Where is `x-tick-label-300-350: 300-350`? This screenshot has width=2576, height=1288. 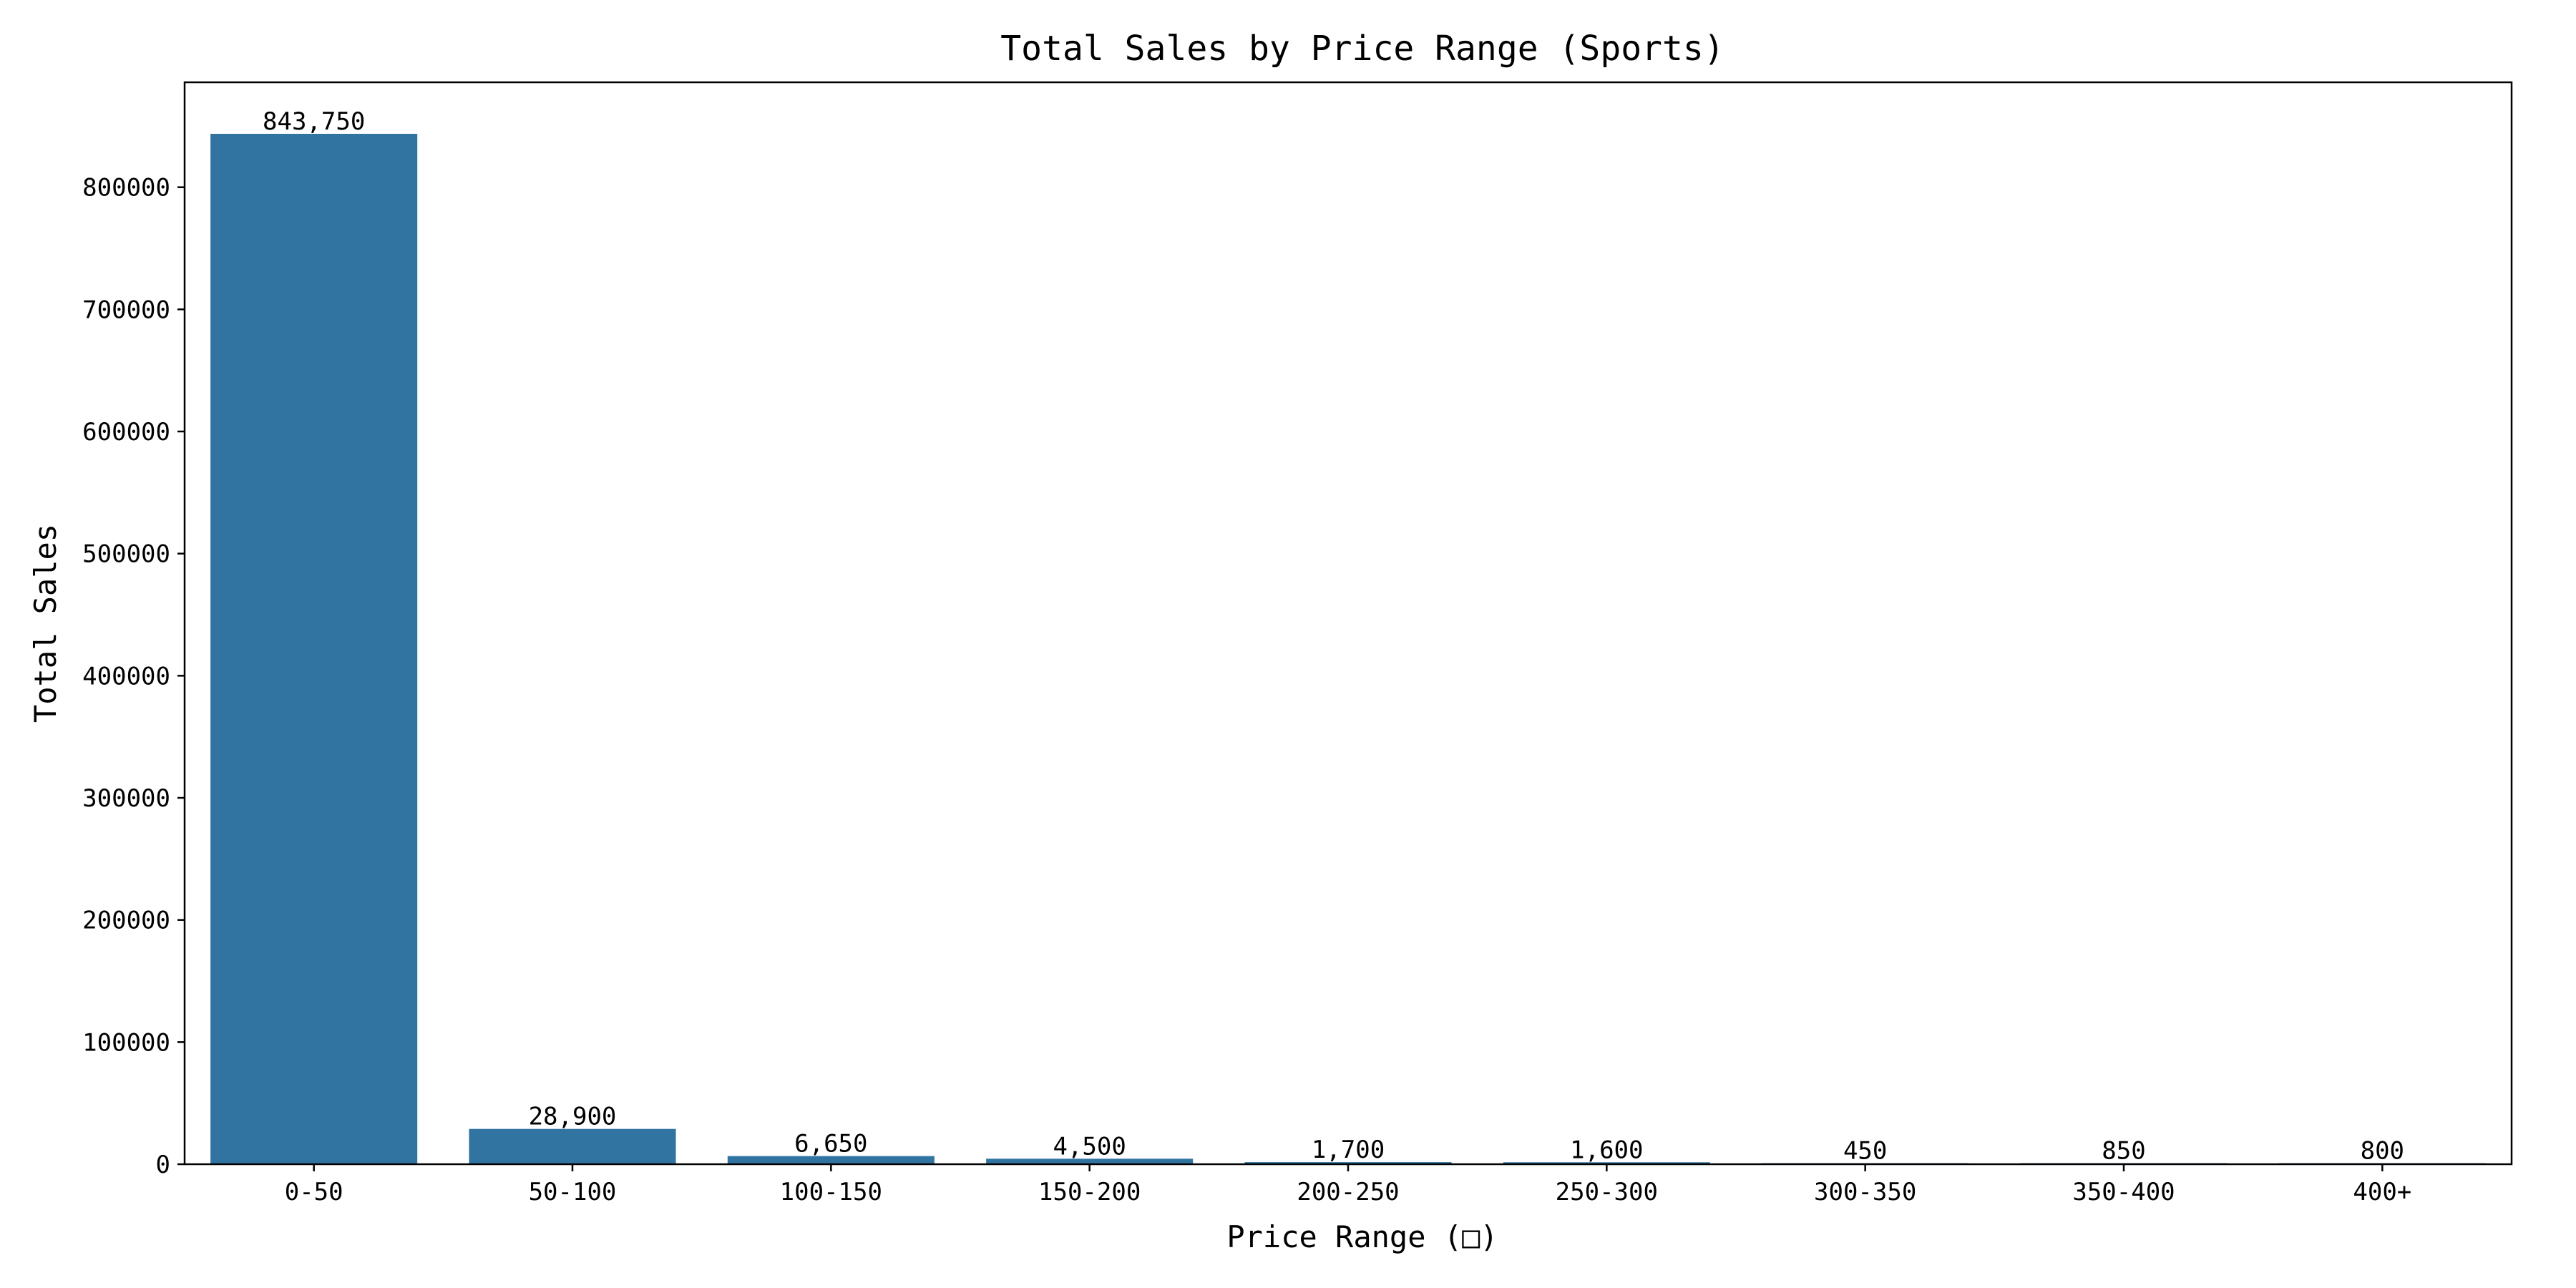
x-tick-label-300-350: 300-350 is located at coordinates (1865, 1192).